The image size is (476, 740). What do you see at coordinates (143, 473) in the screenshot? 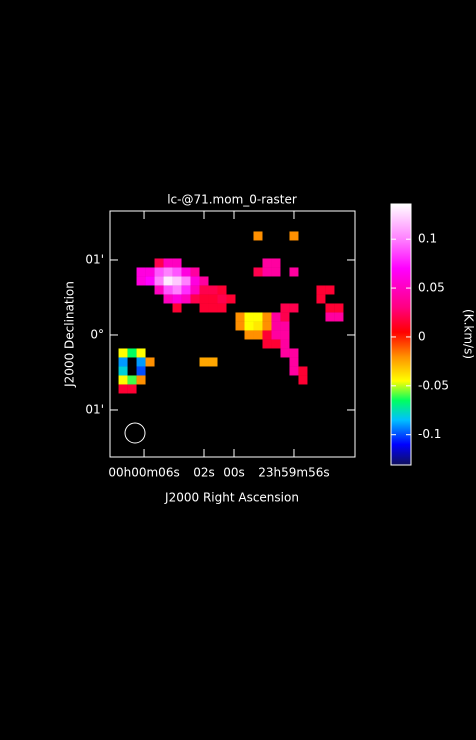
I see `x-tick-label: 00h00m06s` at bounding box center [143, 473].